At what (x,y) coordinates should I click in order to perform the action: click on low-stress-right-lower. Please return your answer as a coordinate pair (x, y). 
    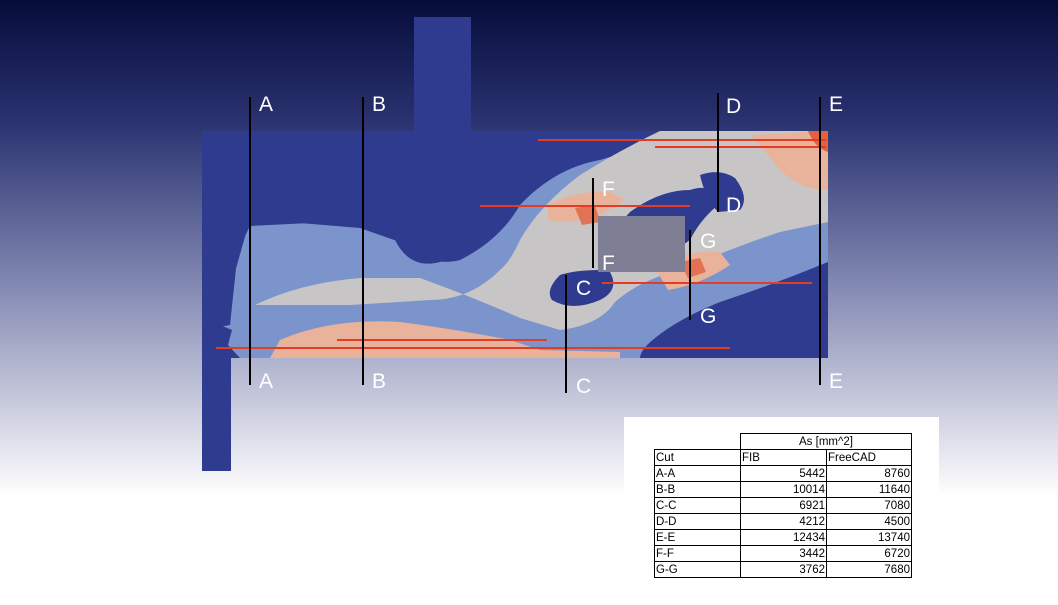
    Looking at the image, I should click on (734, 310).